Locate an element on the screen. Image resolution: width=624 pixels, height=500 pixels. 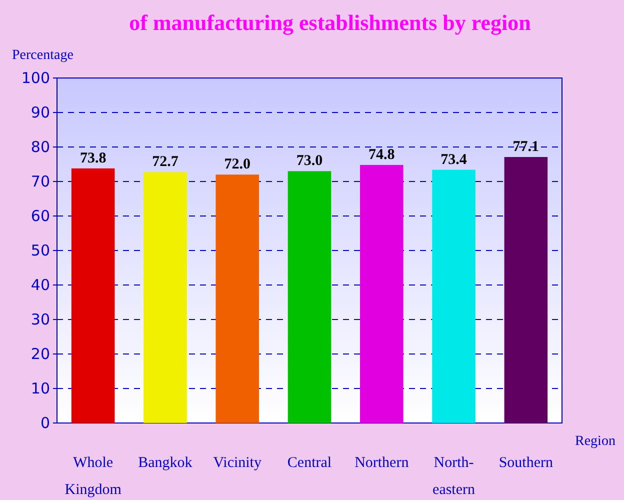
x-tick-label: Central is located at coordinates (309, 463).